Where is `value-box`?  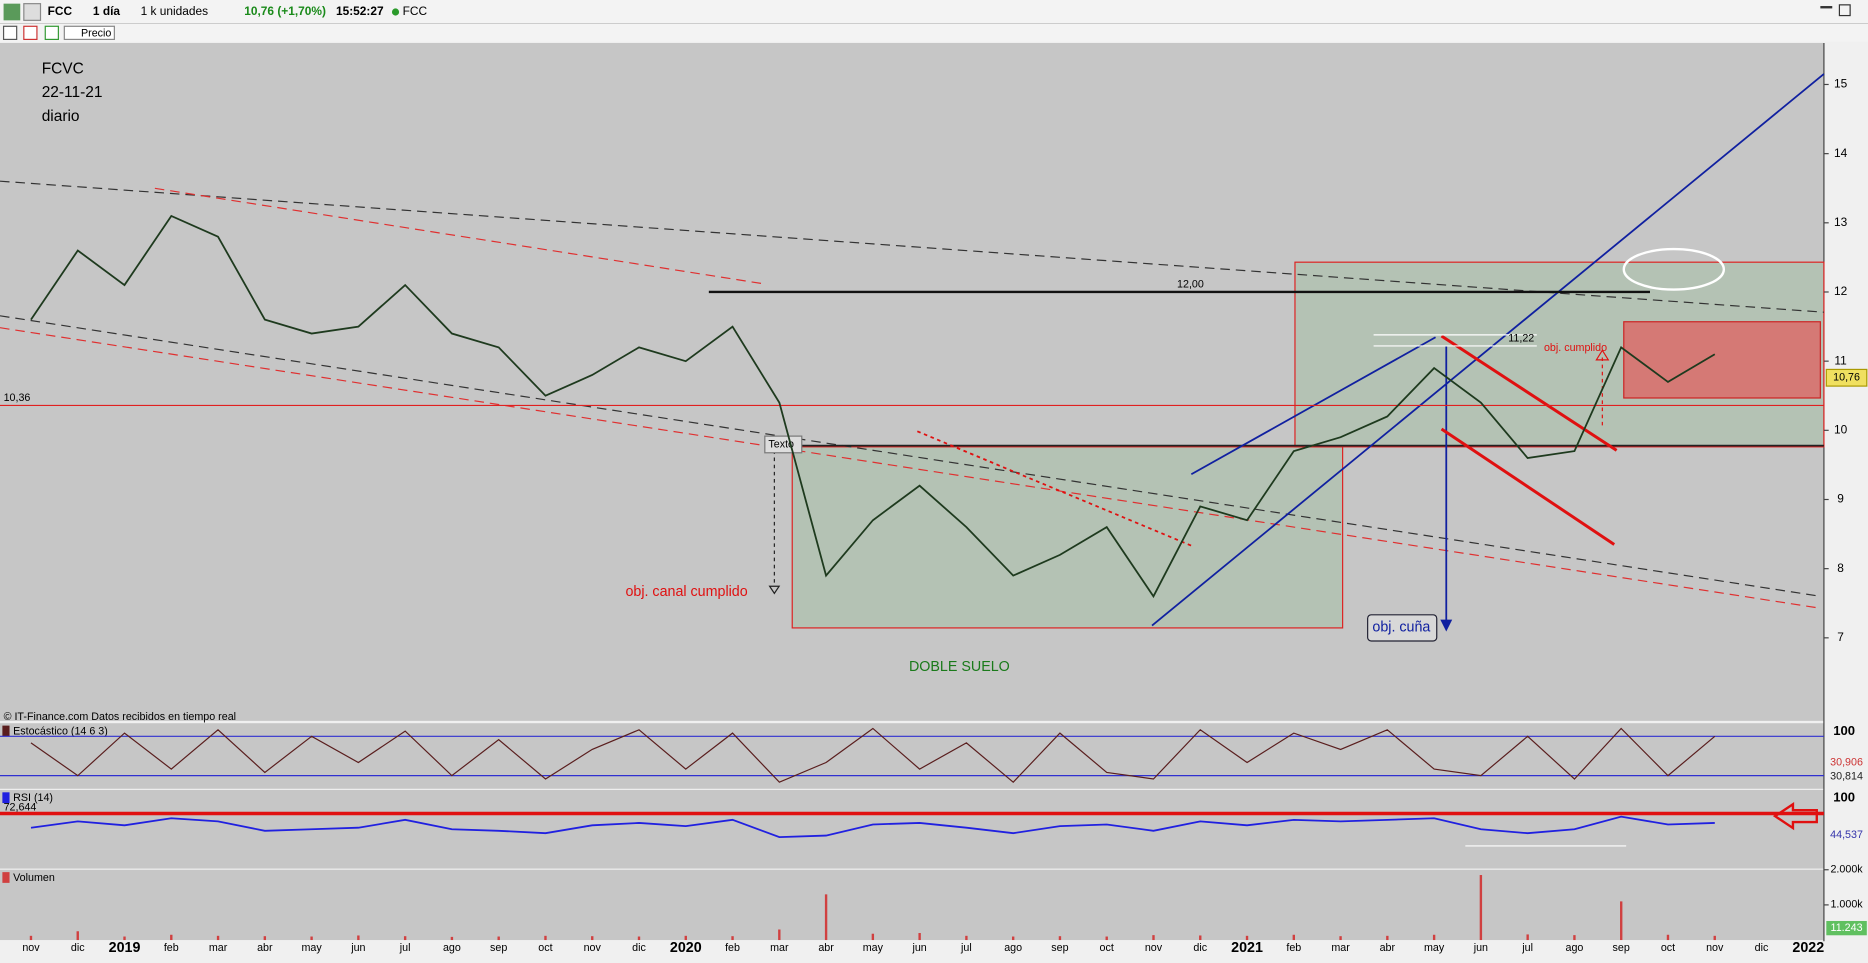
value-box is located at coordinates (1846, 928).